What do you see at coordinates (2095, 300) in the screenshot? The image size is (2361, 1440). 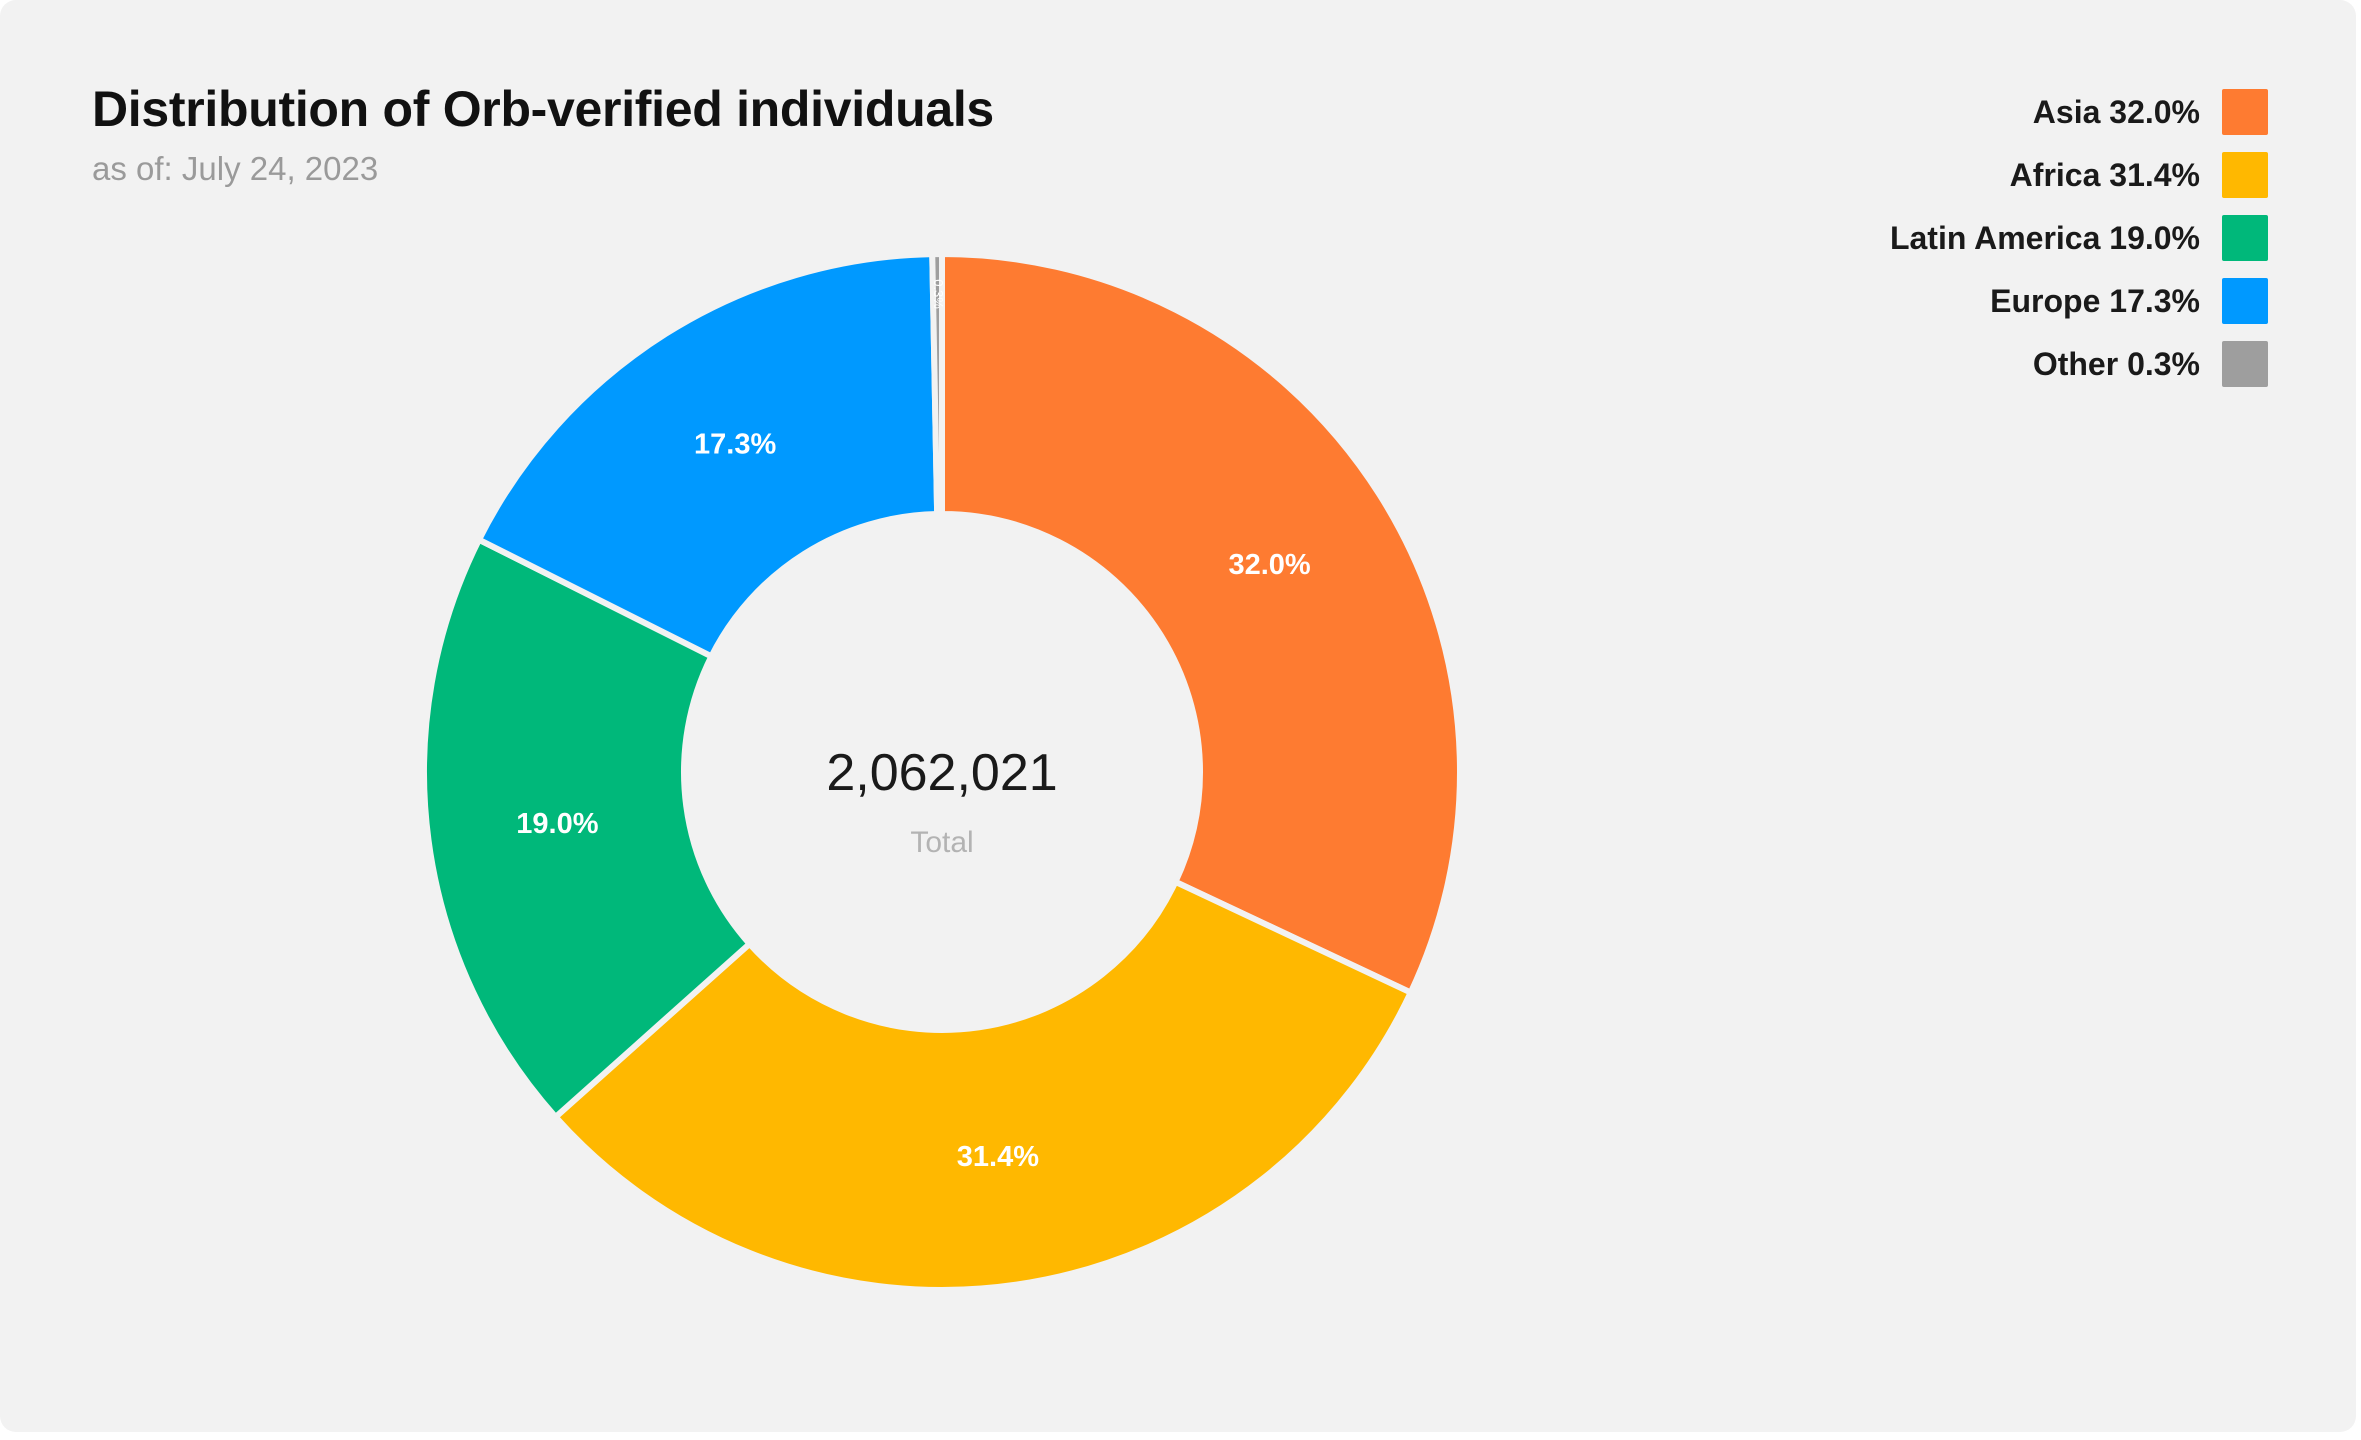 I see `legend-label: Europe 17.3%` at bounding box center [2095, 300].